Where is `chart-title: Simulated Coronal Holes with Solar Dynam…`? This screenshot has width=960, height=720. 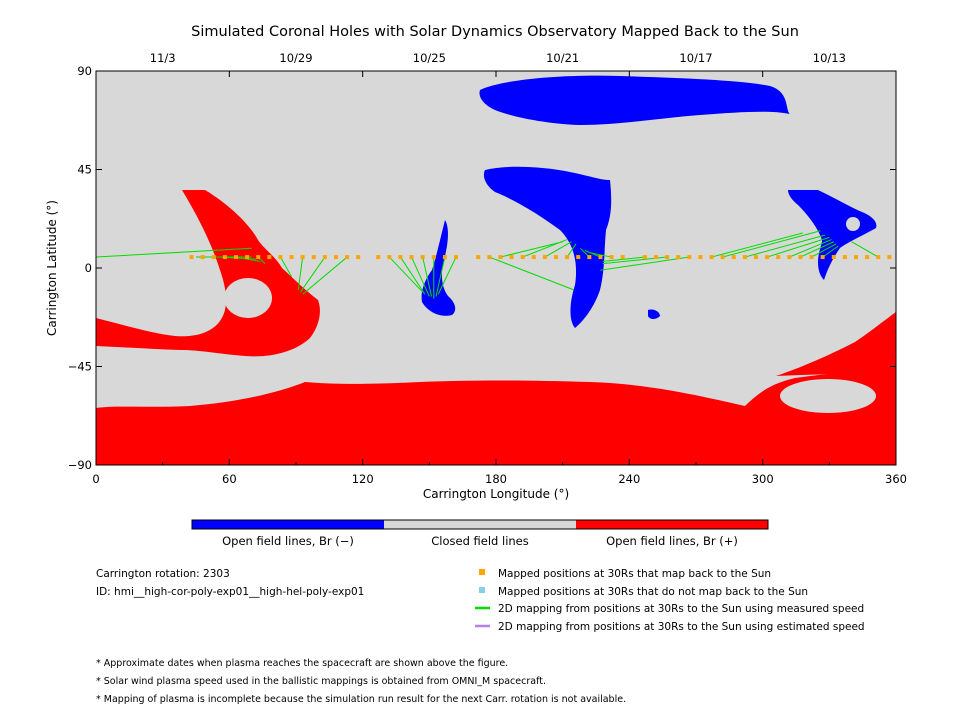
chart-title: Simulated Coronal Holes with Solar Dynam… is located at coordinates (495, 32).